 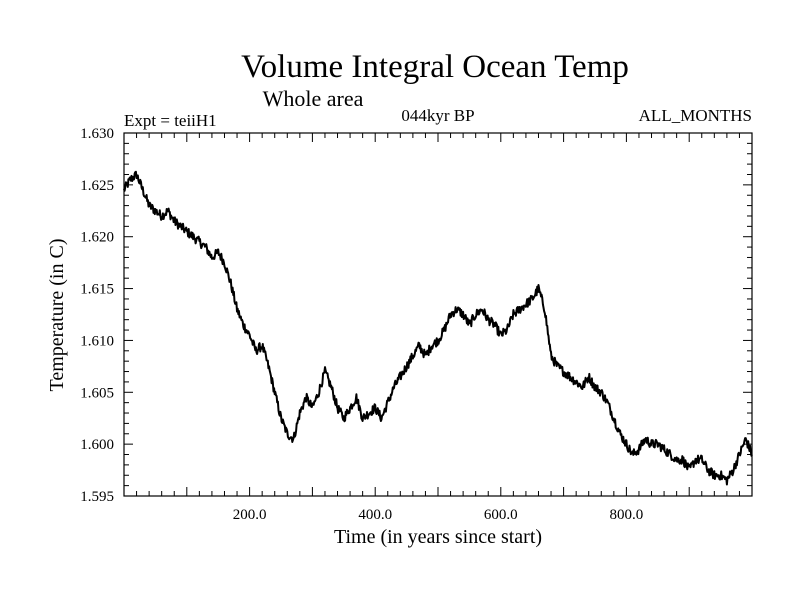 What do you see at coordinates (97, 341) in the screenshot?
I see `y-tick-label: 1.610` at bounding box center [97, 341].